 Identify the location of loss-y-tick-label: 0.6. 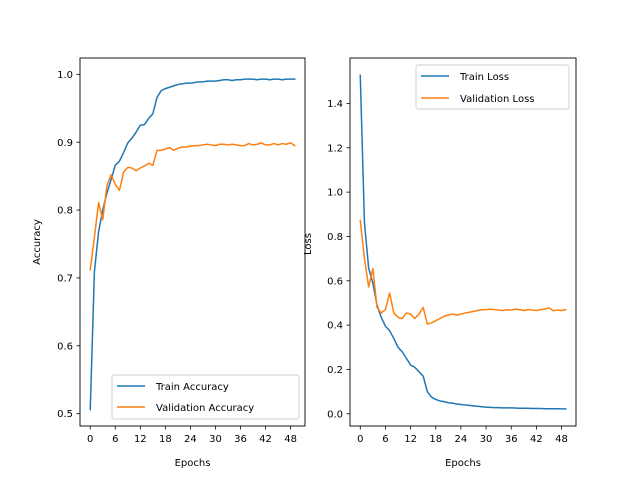
(335, 281).